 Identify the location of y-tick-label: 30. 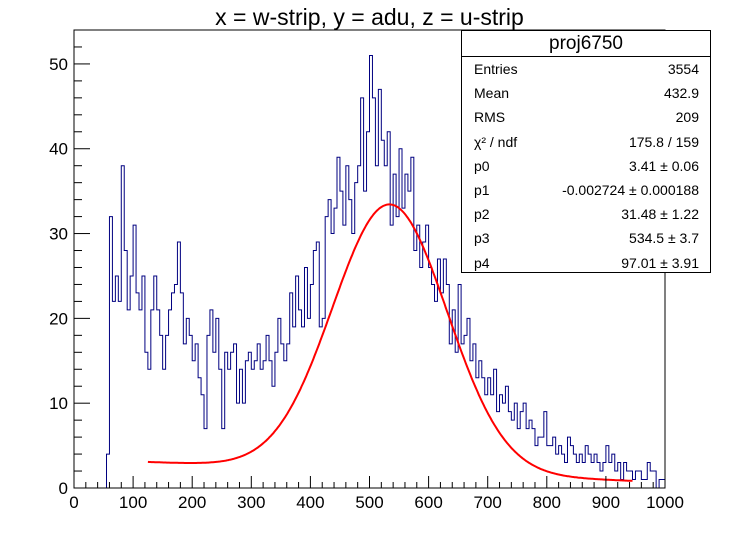
(58, 234).